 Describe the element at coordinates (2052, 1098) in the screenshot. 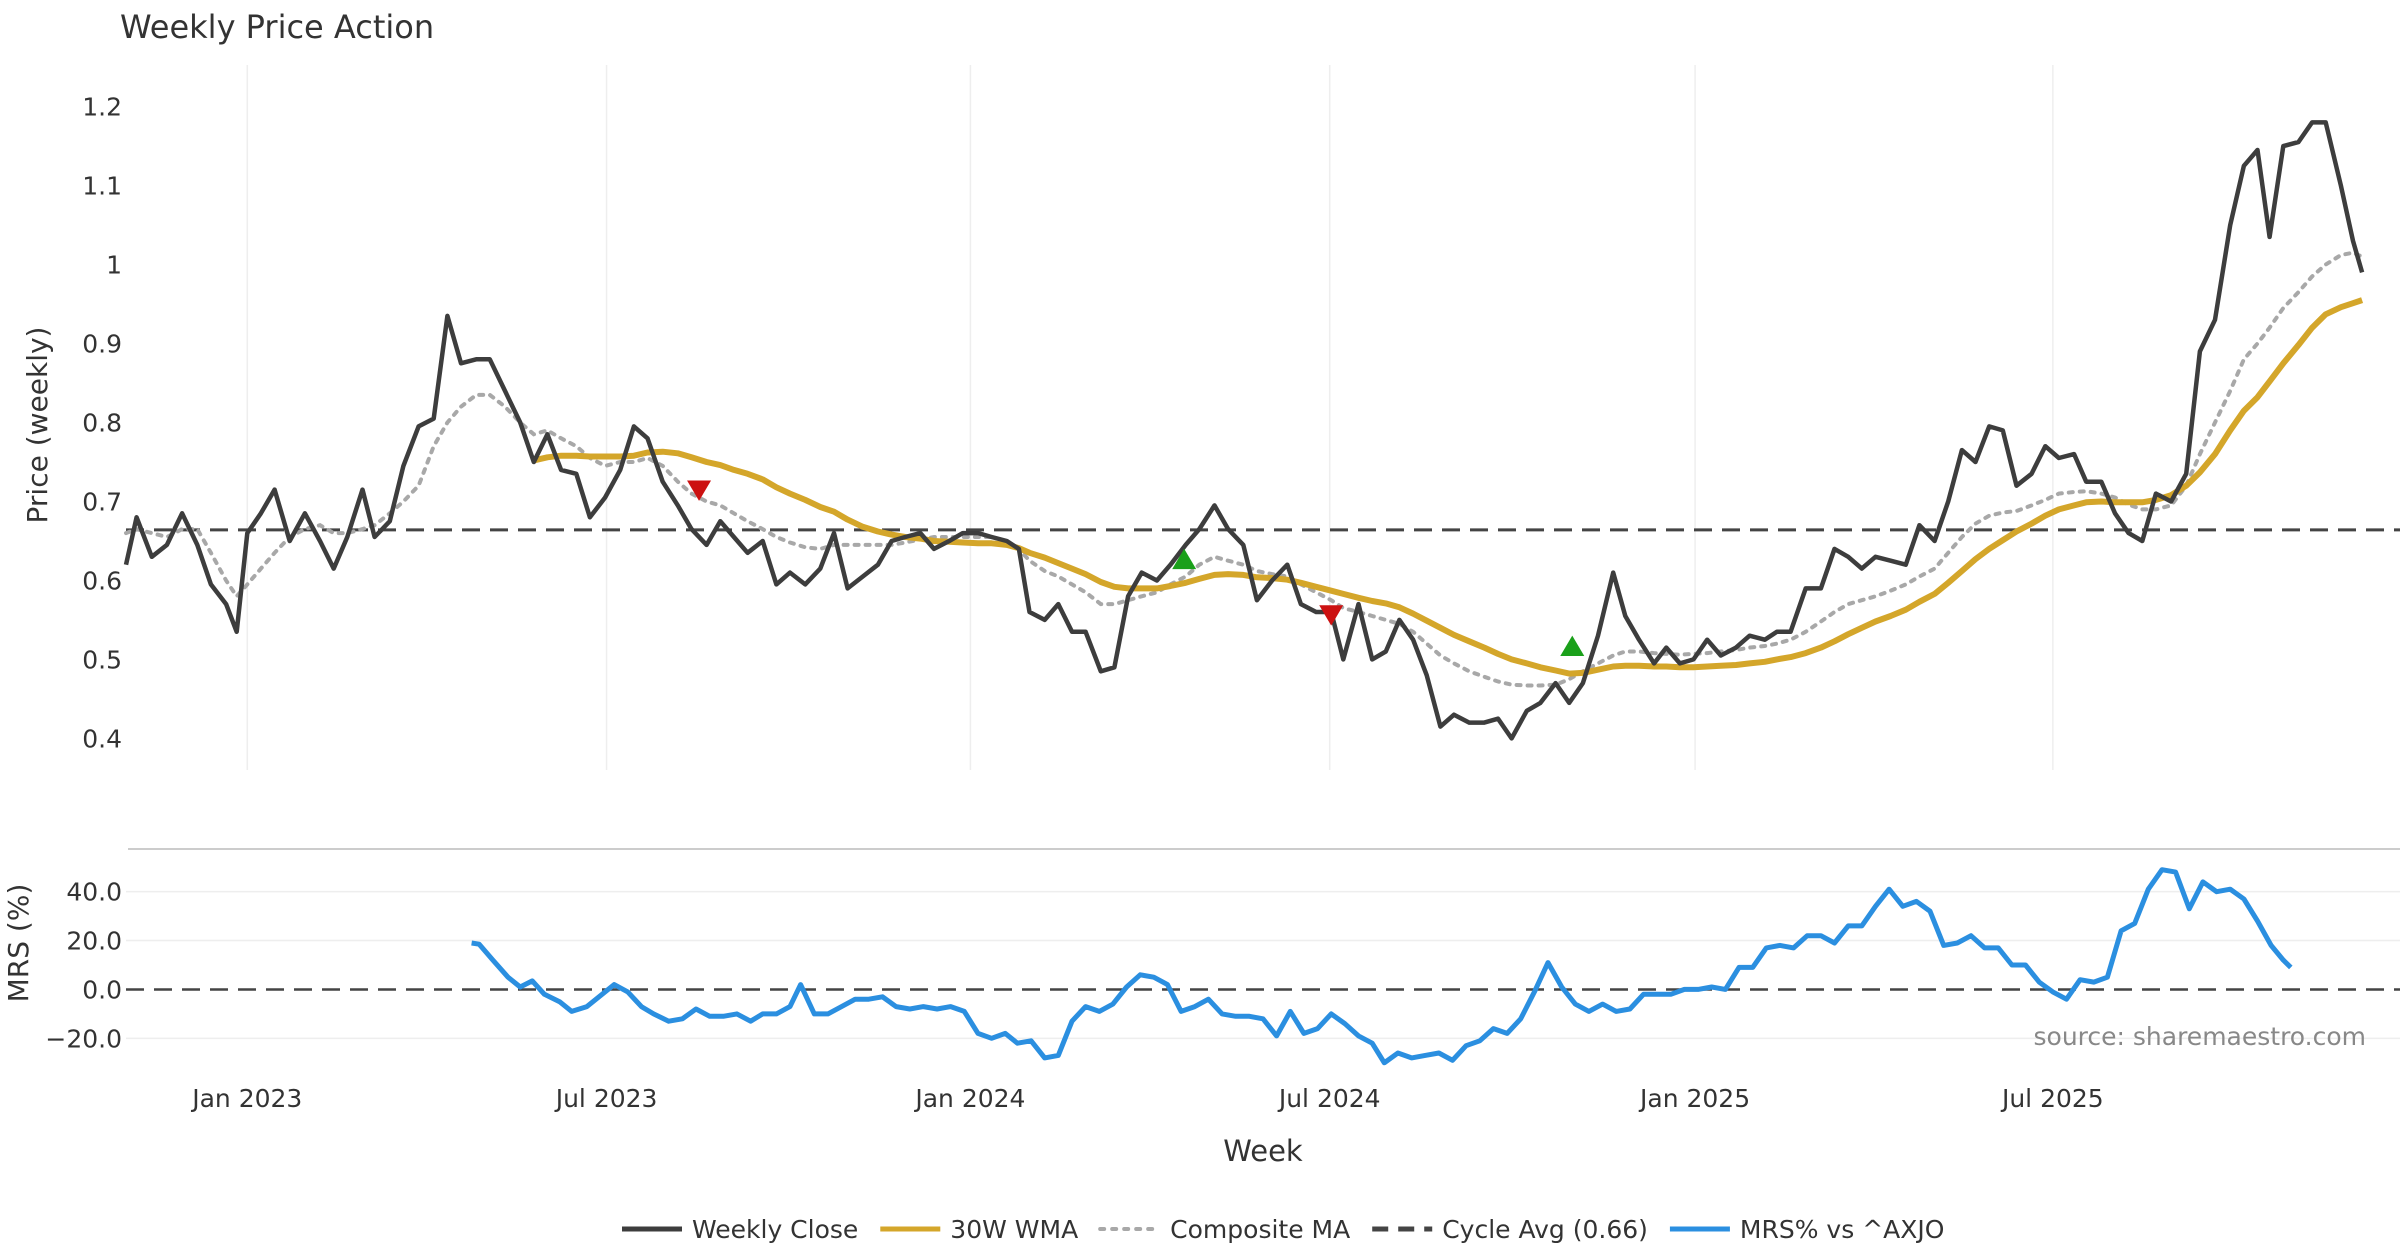

I see `x-tick-label: Jul 2025` at that location.